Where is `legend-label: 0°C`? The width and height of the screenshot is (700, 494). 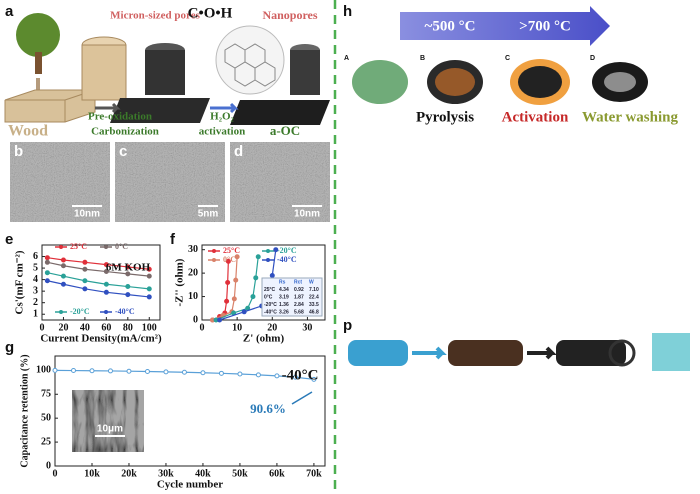 legend-label: 0°C is located at coordinates (229, 259).